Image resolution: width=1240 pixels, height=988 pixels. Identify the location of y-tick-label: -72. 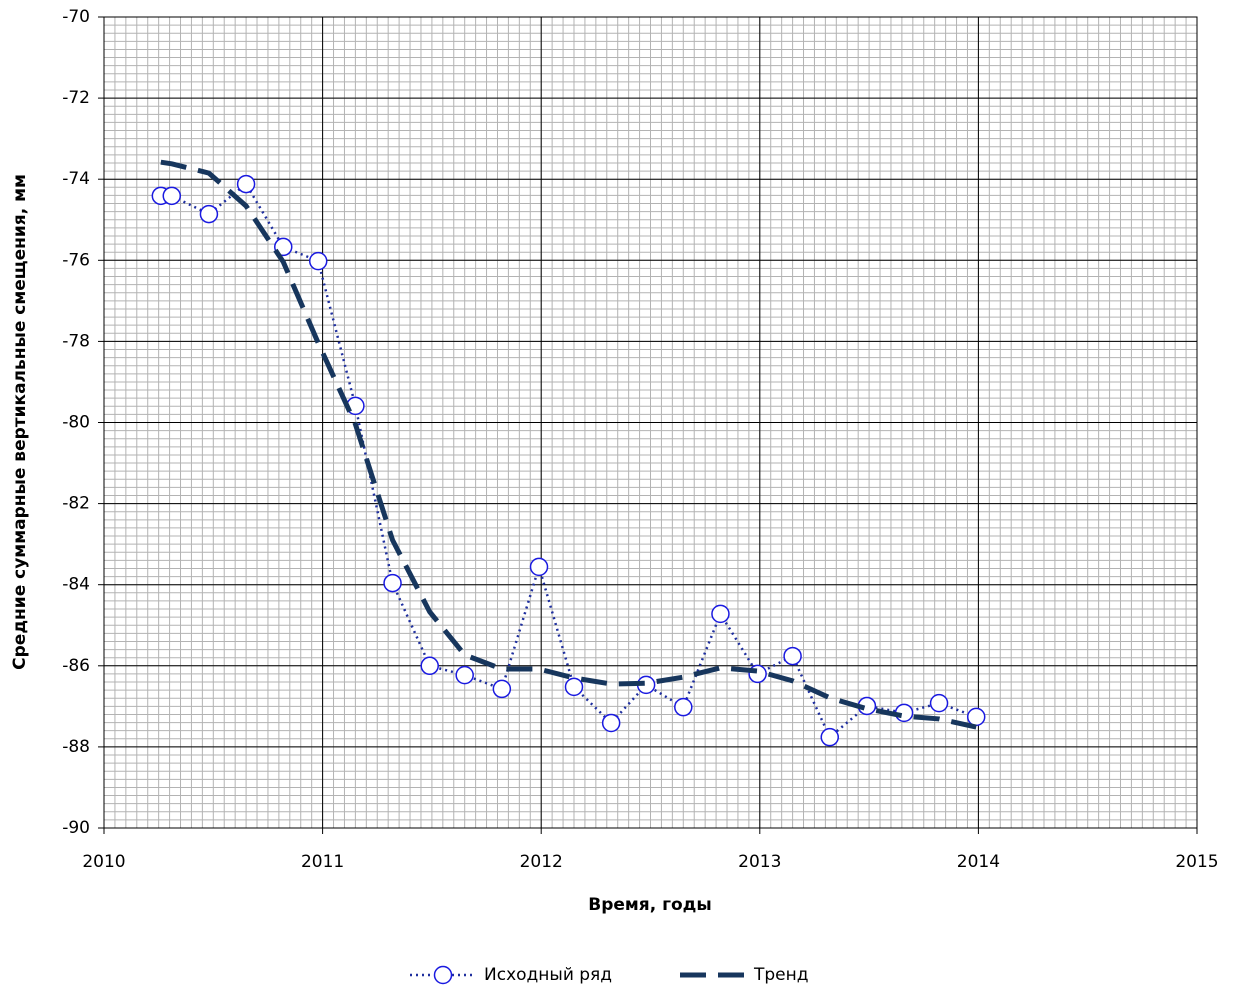
(76, 98).